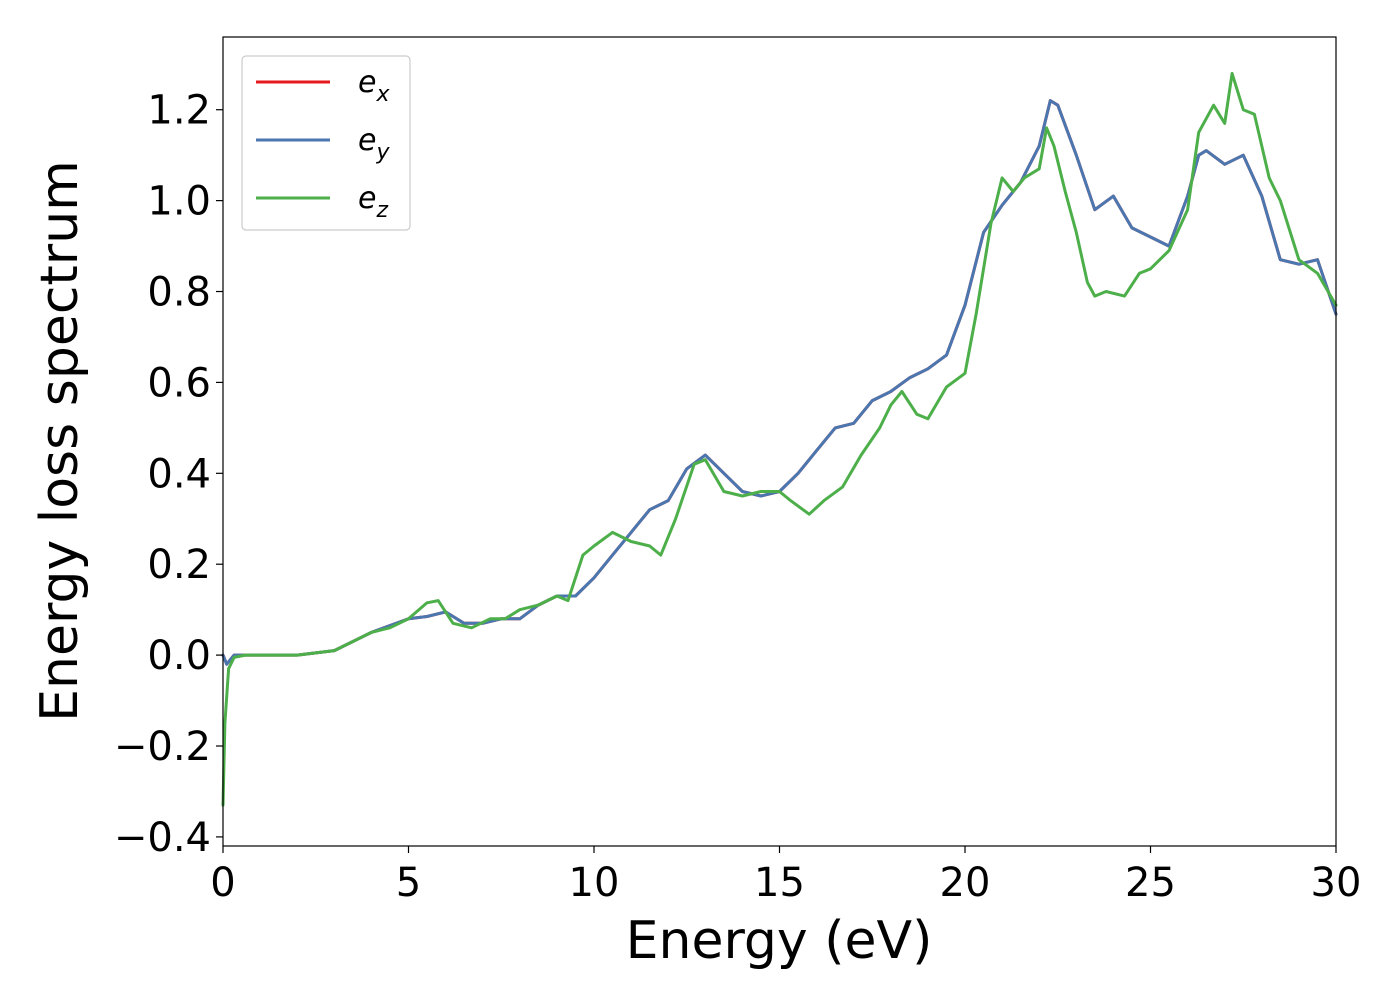 This screenshot has height=1000, width=1400. I want to click on y-tick-label: 0.4, so click(179, 474).